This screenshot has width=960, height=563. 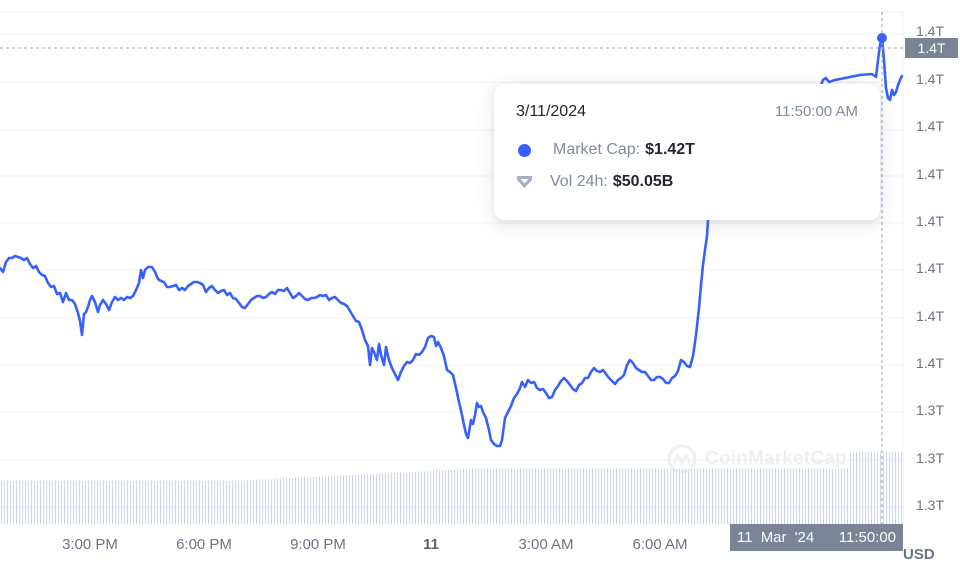 I want to click on crosshair-x-value-badge: 11 Mar '24 11:50:00, so click(x=816, y=537).